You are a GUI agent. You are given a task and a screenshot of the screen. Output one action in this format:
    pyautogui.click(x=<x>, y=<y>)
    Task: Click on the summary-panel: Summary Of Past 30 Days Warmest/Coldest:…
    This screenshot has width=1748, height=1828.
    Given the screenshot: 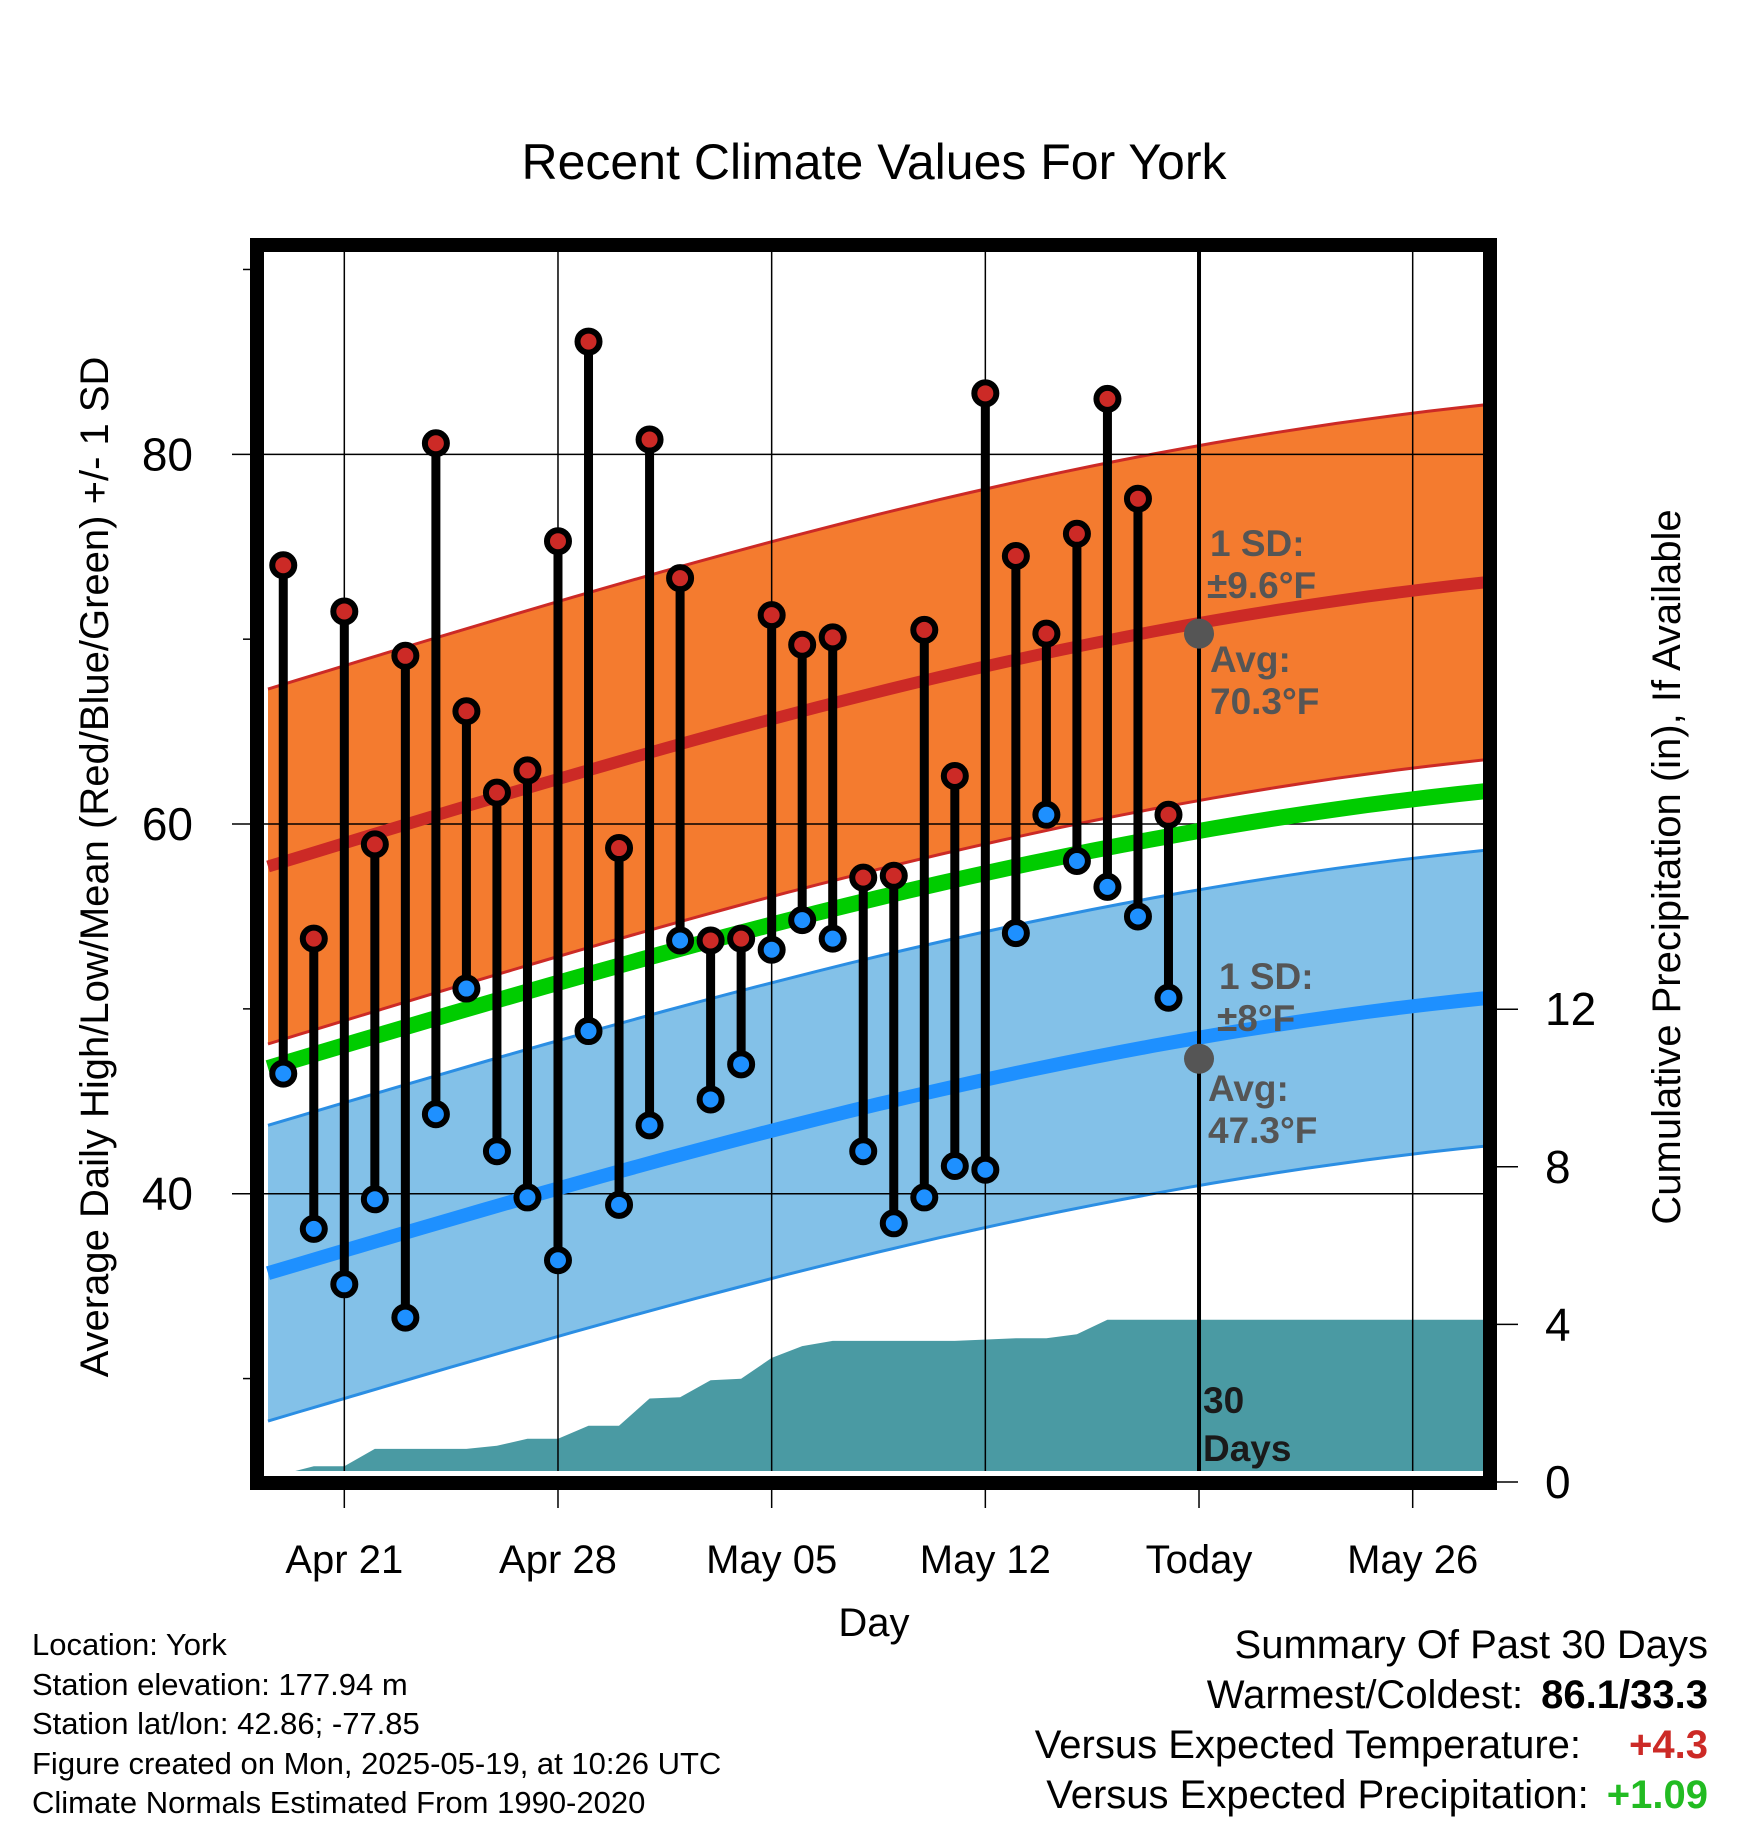 What is the action you would take?
    pyautogui.click(x=1371, y=1720)
    